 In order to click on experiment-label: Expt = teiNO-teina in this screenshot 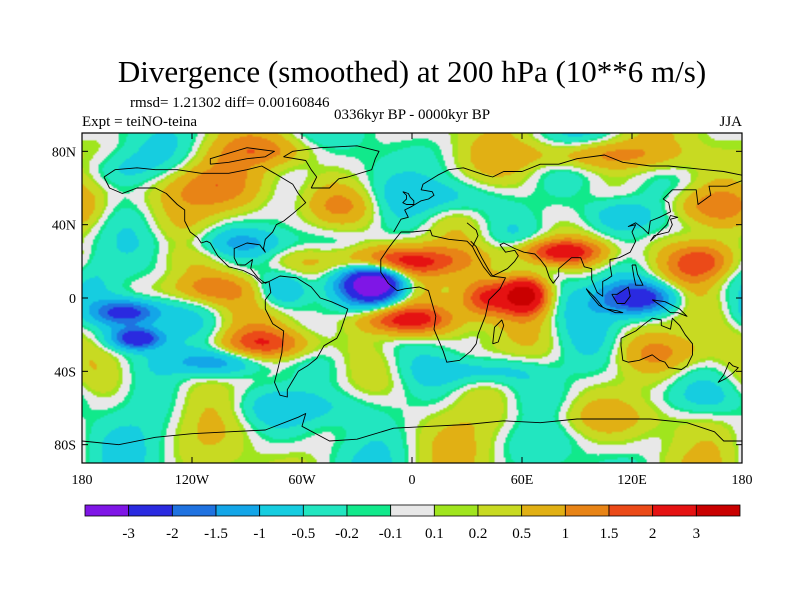, I will do `click(139, 122)`.